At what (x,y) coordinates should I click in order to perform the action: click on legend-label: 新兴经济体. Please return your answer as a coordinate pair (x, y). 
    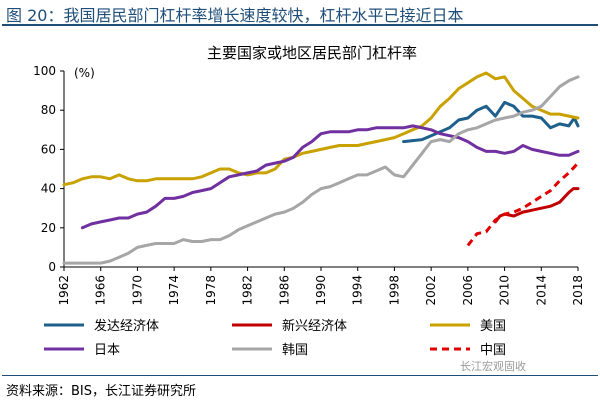
    Looking at the image, I should click on (314, 326).